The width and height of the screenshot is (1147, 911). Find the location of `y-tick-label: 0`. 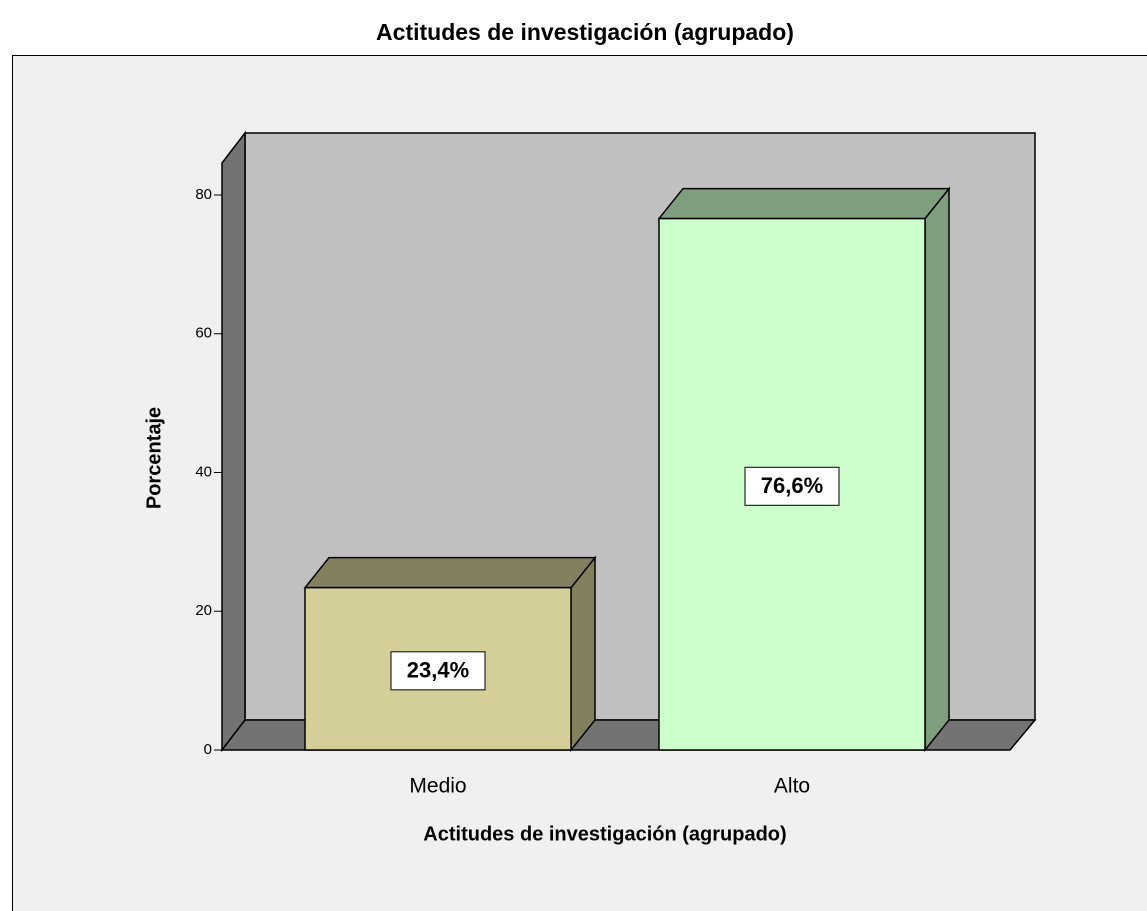

y-tick-label: 0 is located at coordinates (208, 749).